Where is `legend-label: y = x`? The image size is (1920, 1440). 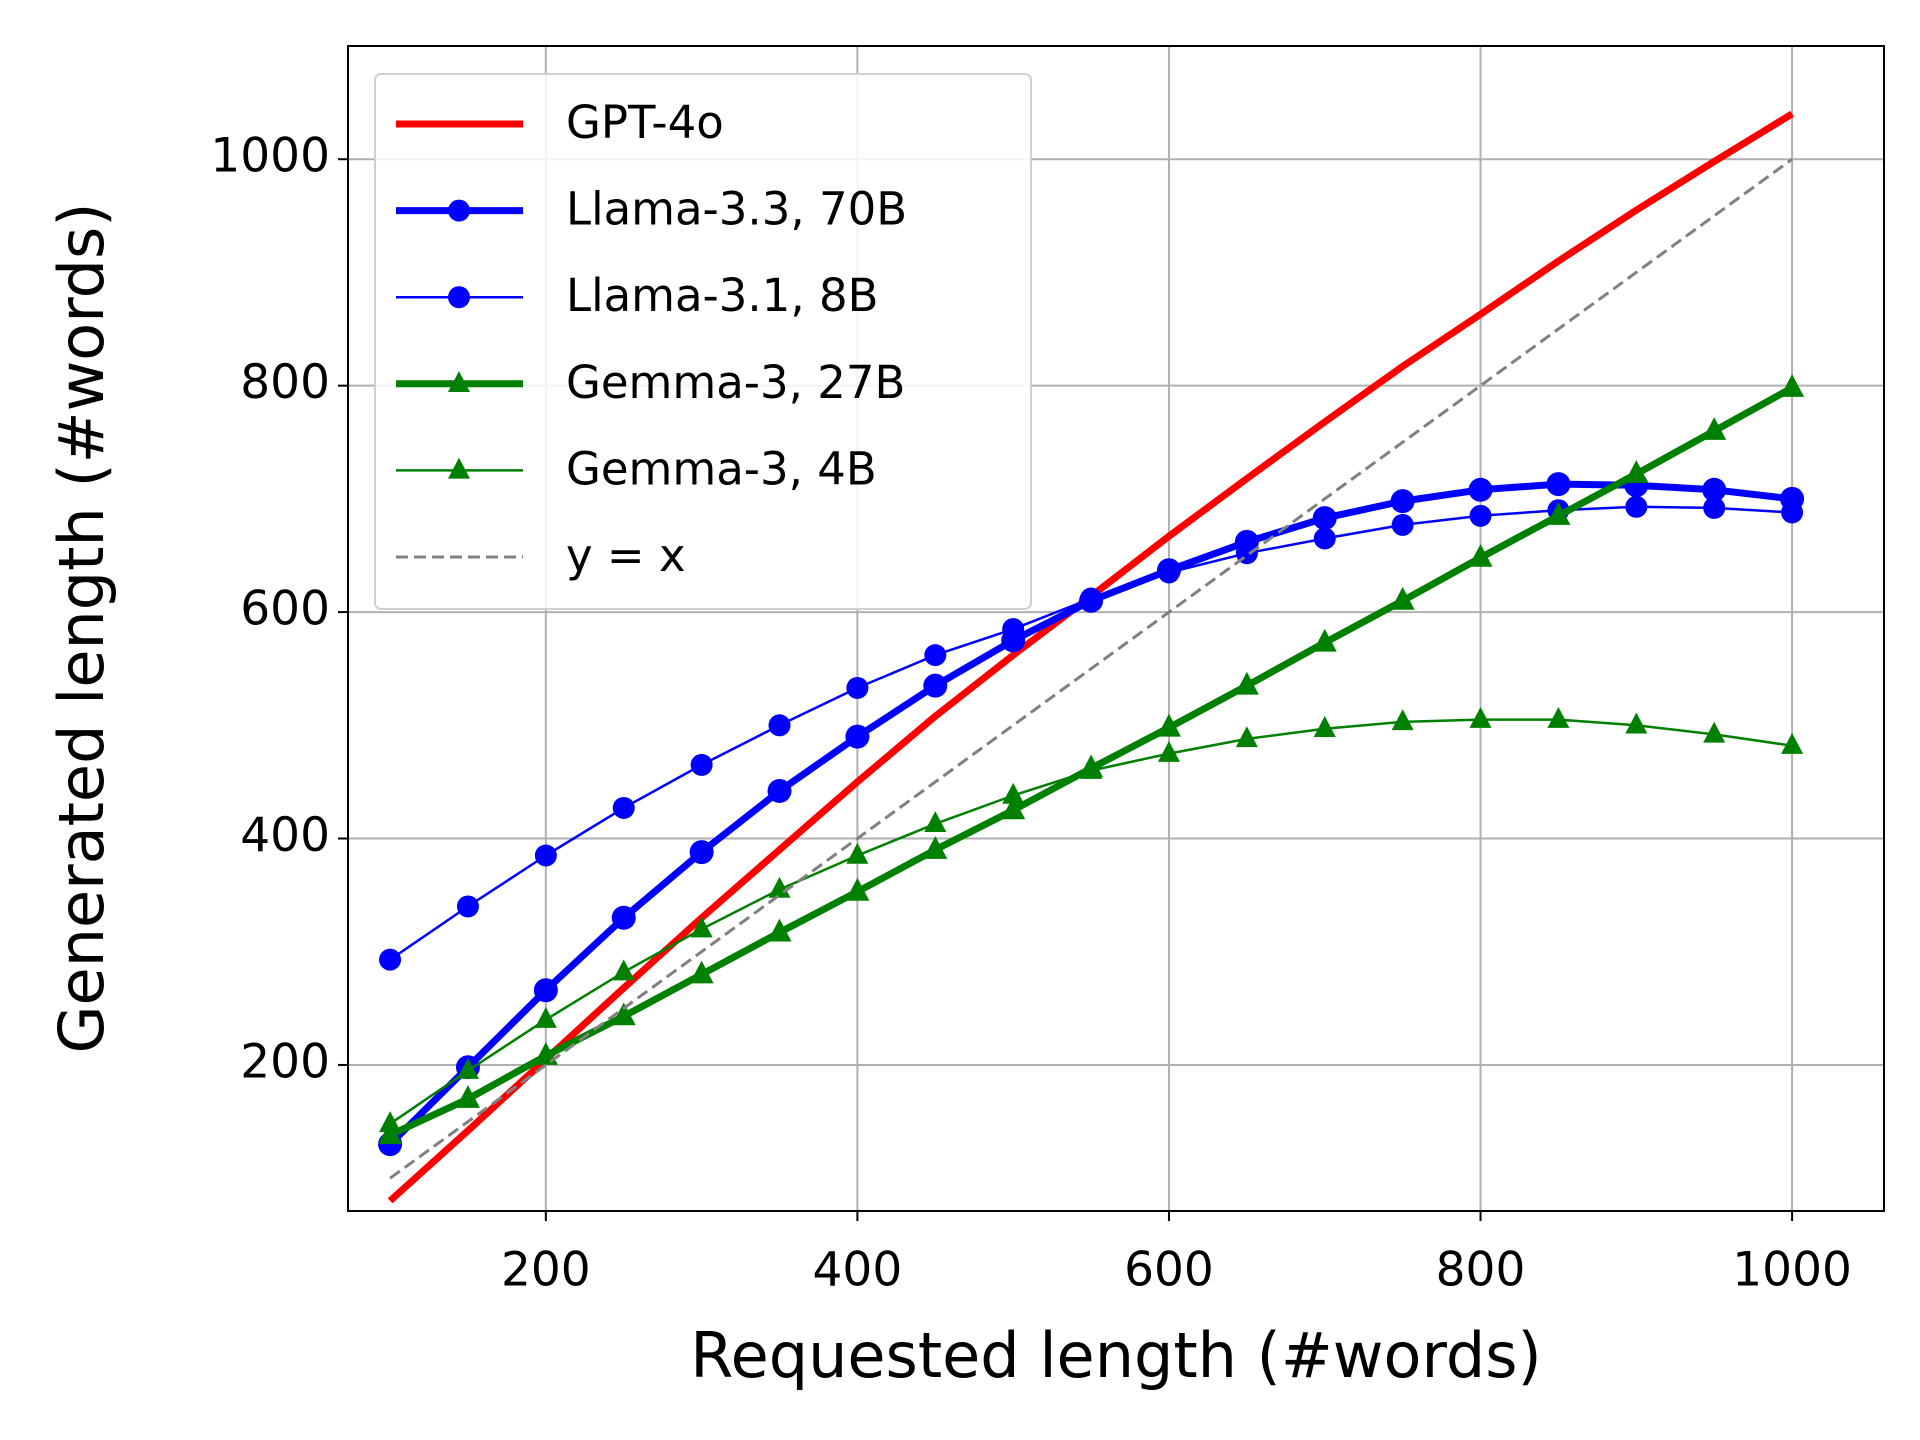 legend-label: y = x is located at coordinates (626, 555).